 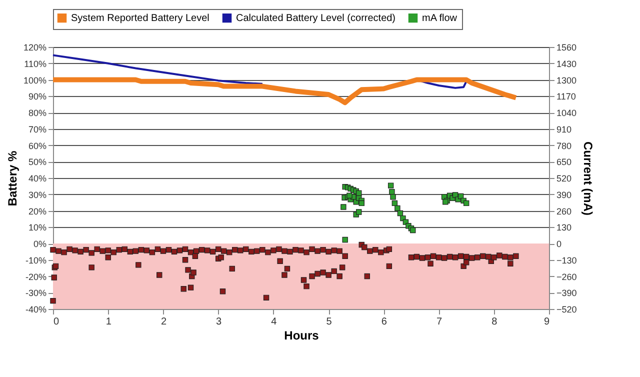 I want to click on y2-tick-label: 130, so click(x=564, y=227).